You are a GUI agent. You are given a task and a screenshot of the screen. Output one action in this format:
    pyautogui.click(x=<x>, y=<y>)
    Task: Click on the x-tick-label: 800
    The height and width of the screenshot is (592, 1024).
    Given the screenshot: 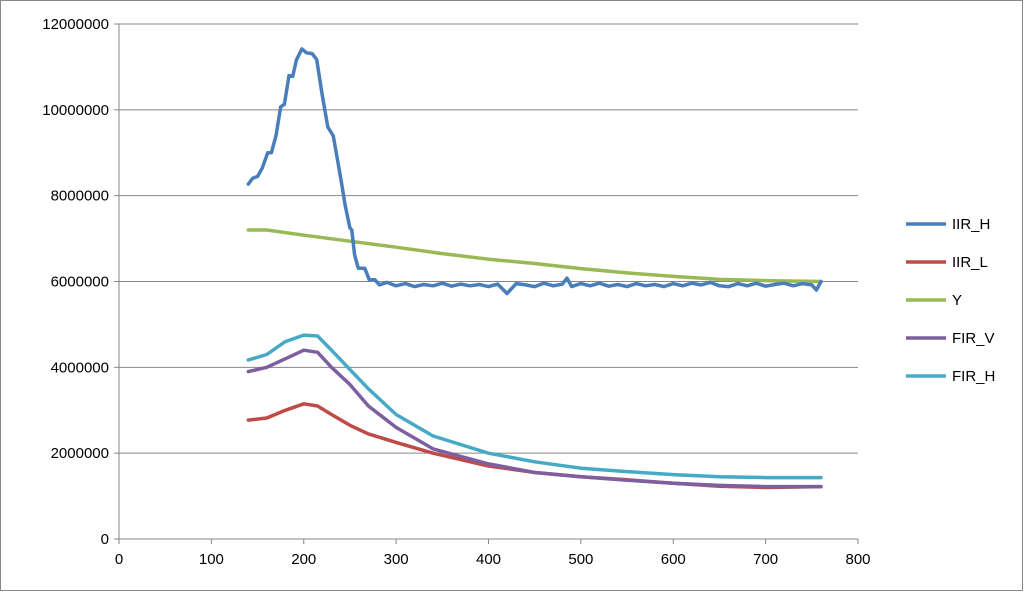 What is the action you would take?
    pyautogui.click(x=857, y=559)
    